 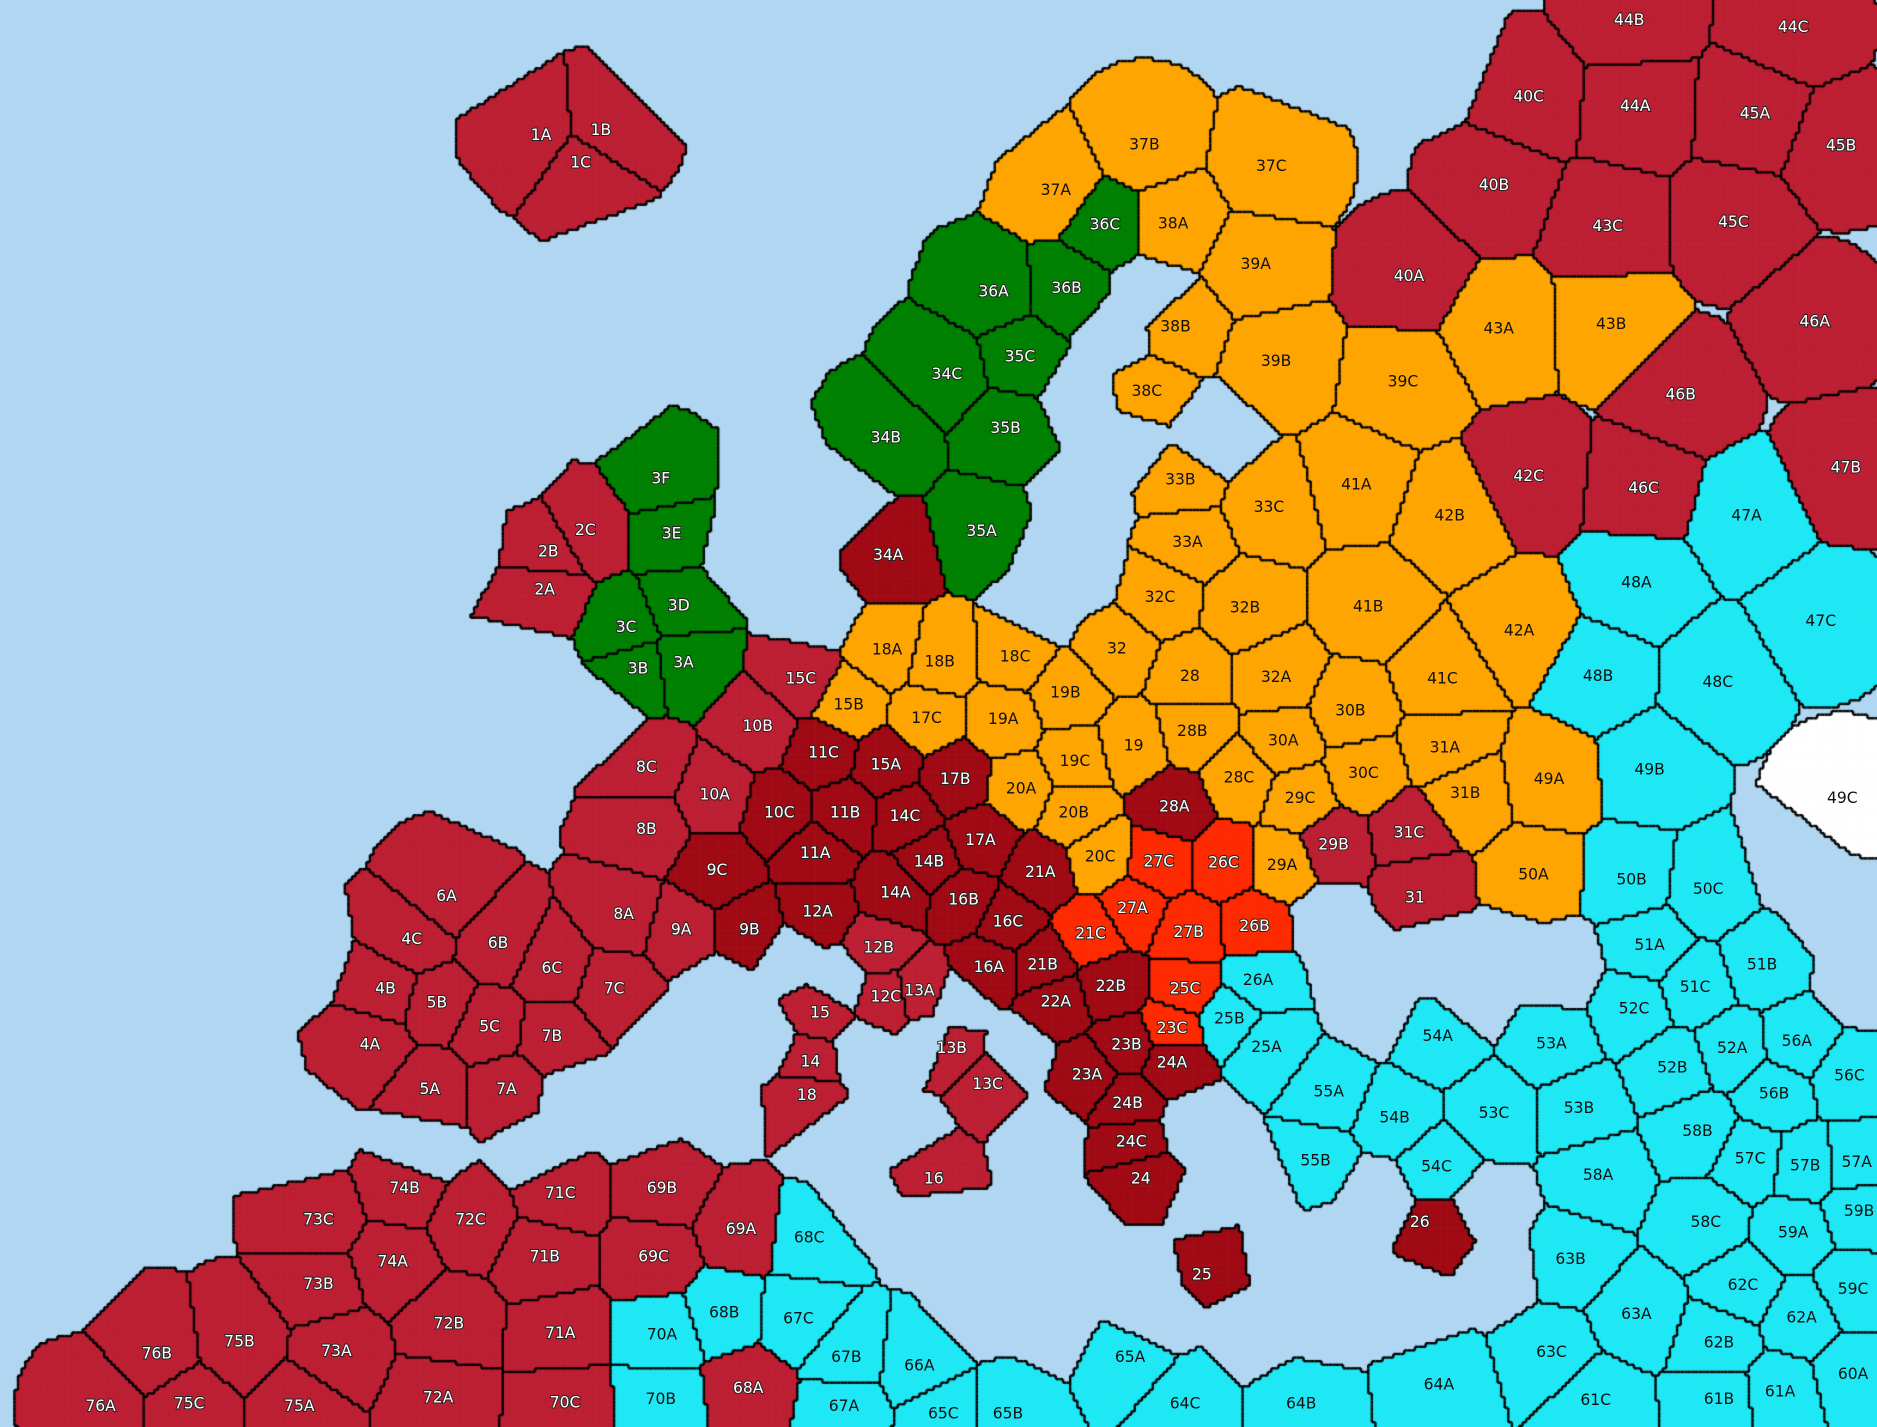 What do you see at coordinates (1356, 484) in the screenshot?
I see `region-label: 41A` at bounding box center [1356, 484].